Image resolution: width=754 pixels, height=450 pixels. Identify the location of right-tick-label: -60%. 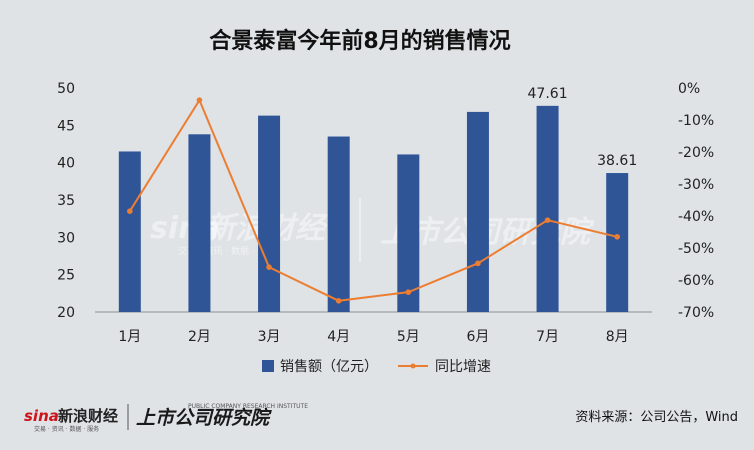
(696, 281).